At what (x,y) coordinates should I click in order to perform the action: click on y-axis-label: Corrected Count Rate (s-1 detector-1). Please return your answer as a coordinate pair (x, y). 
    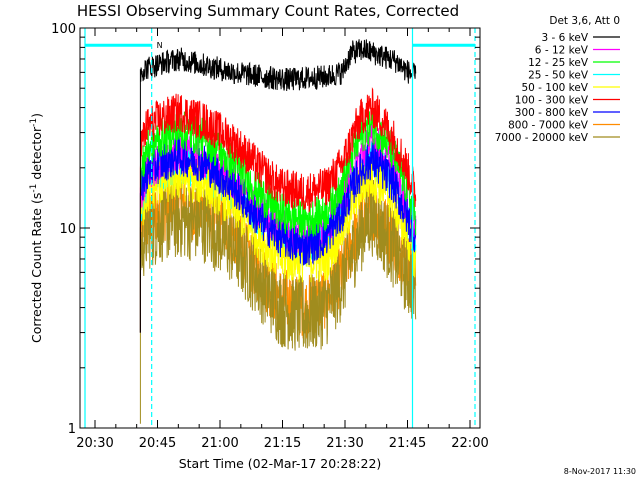
    Looking at the image, I should click on (36, 228).